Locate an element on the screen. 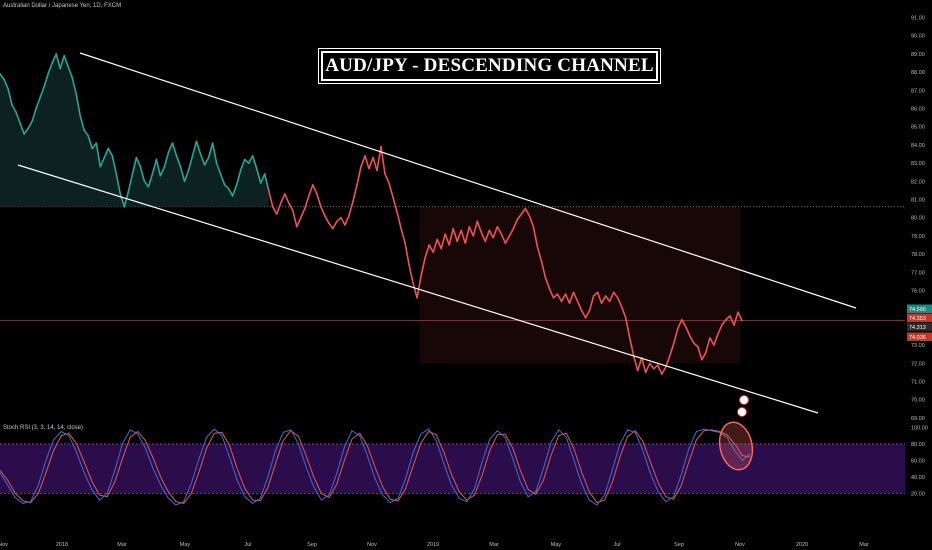 This screenshot has width=932, height=550. price-axis-tick: 81.00 is located at coordinates (918, 201).